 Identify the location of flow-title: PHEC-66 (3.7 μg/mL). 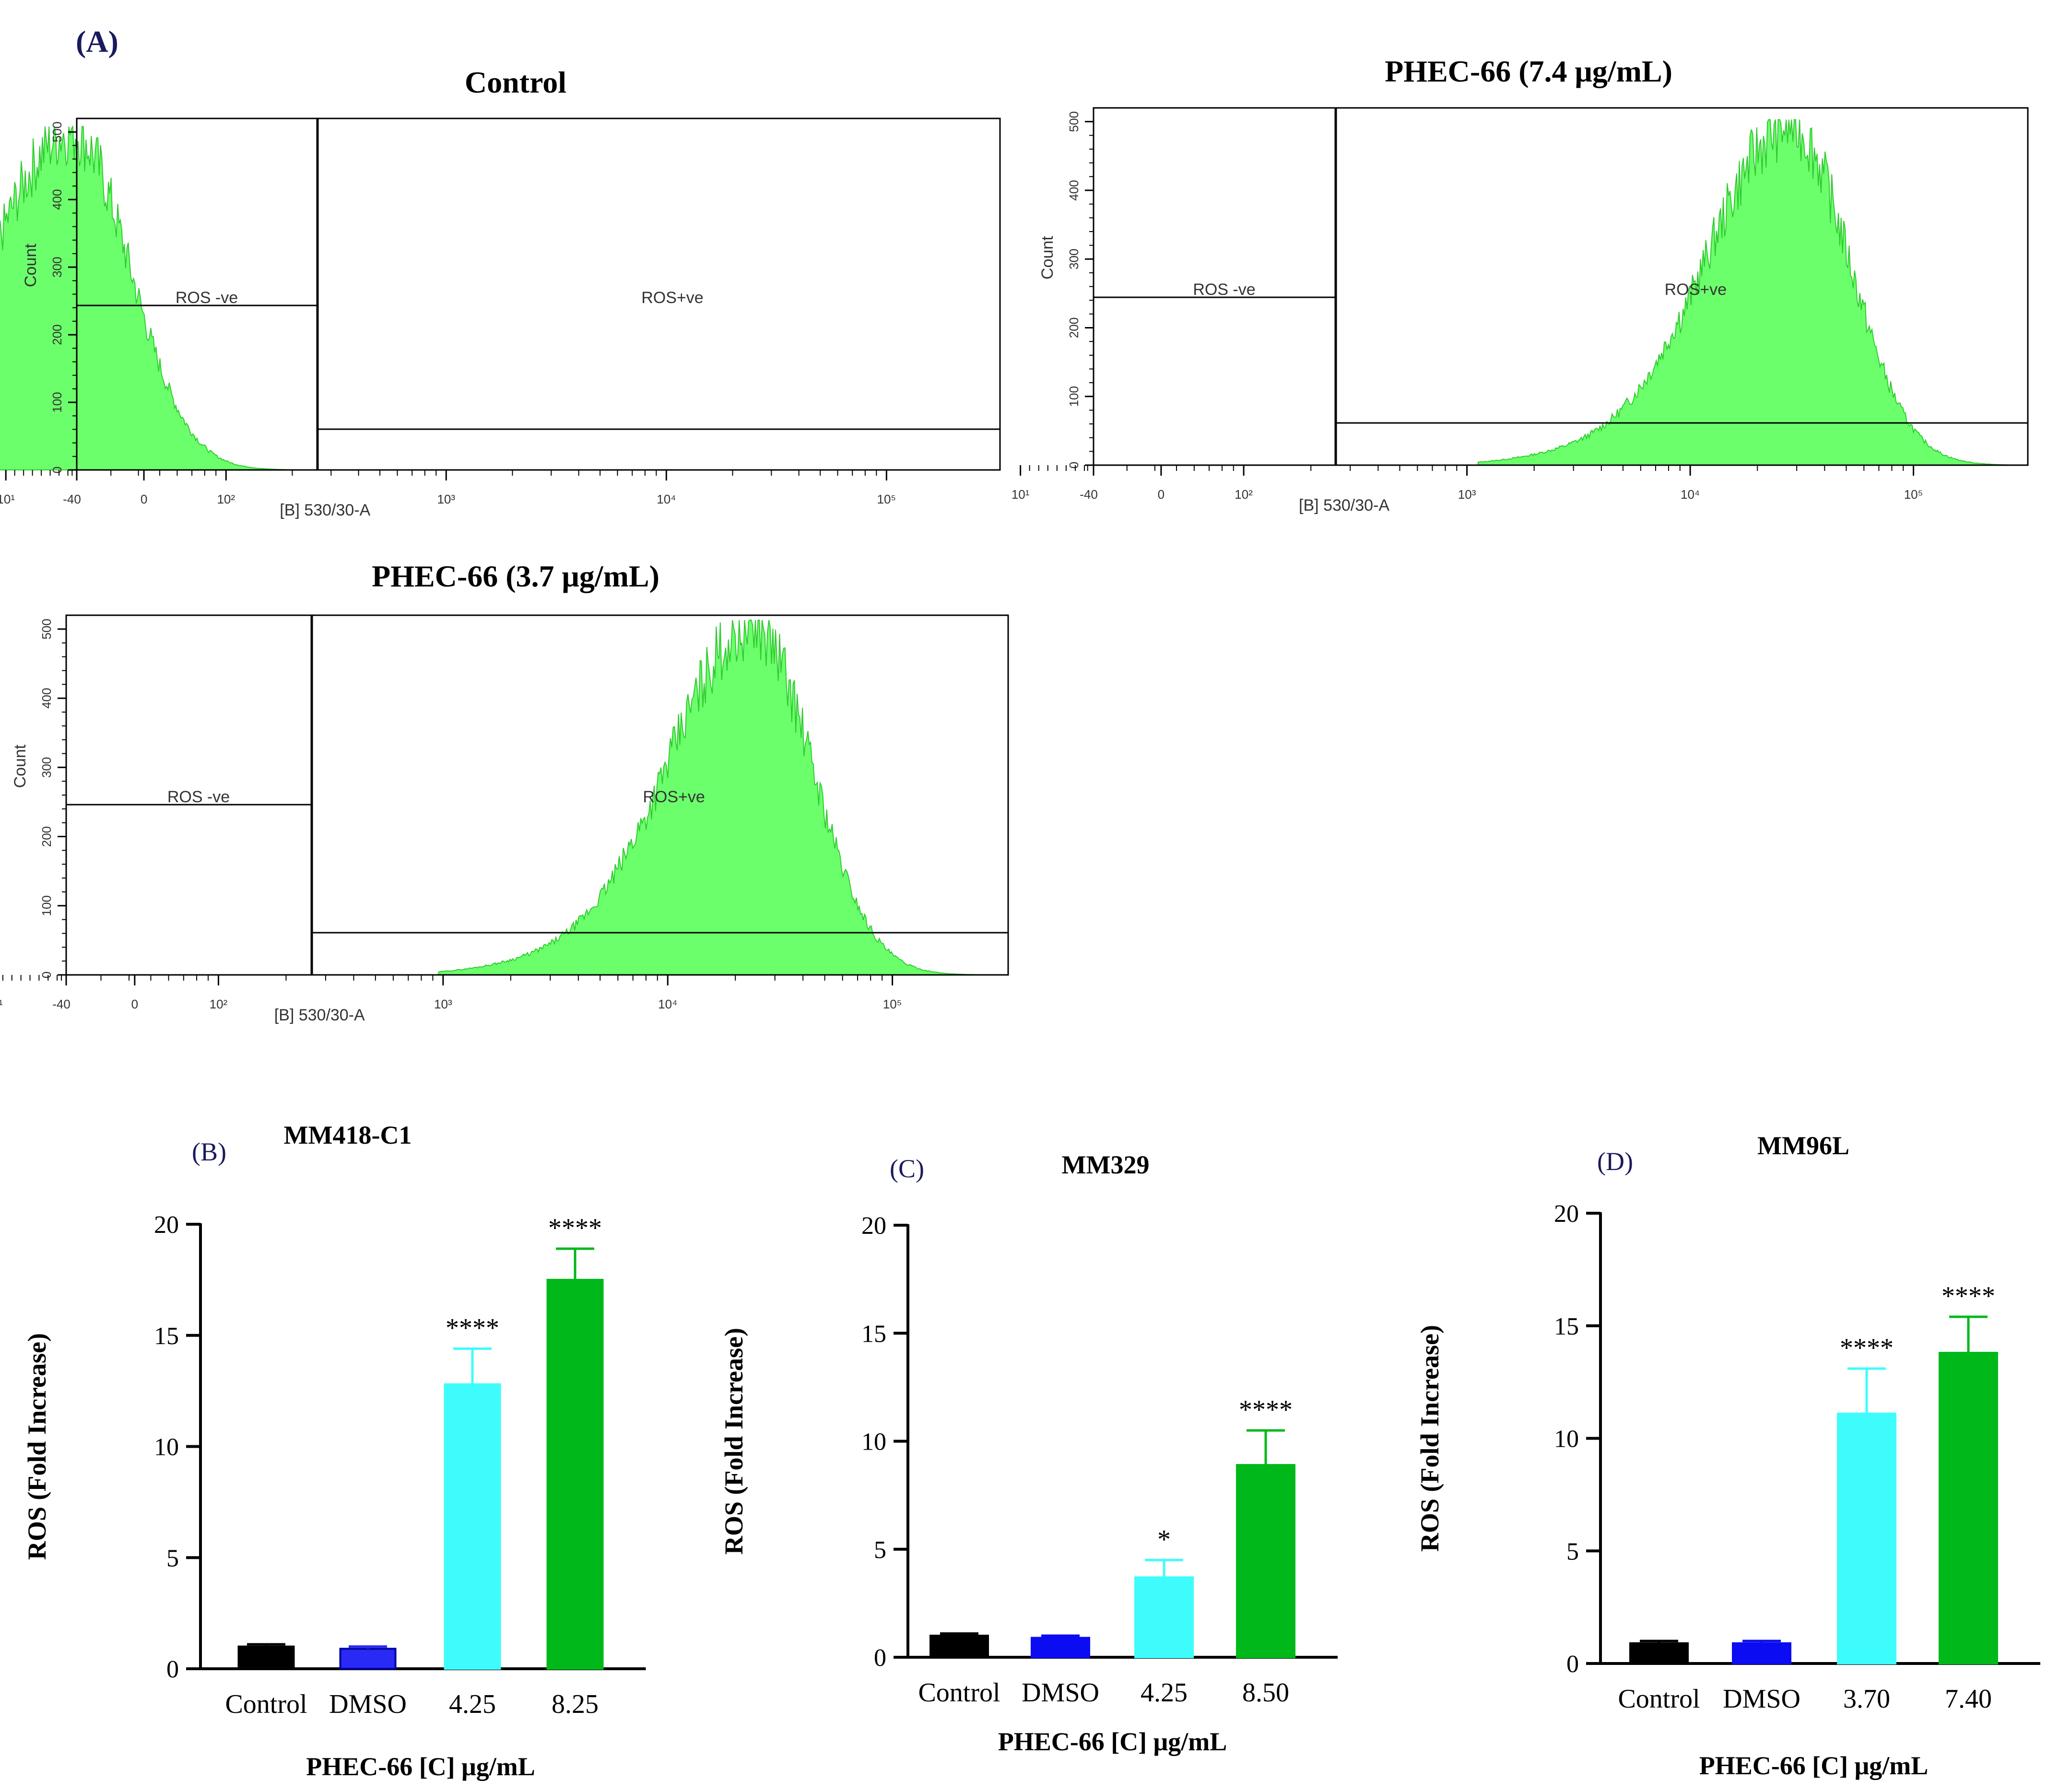
(515, 576).